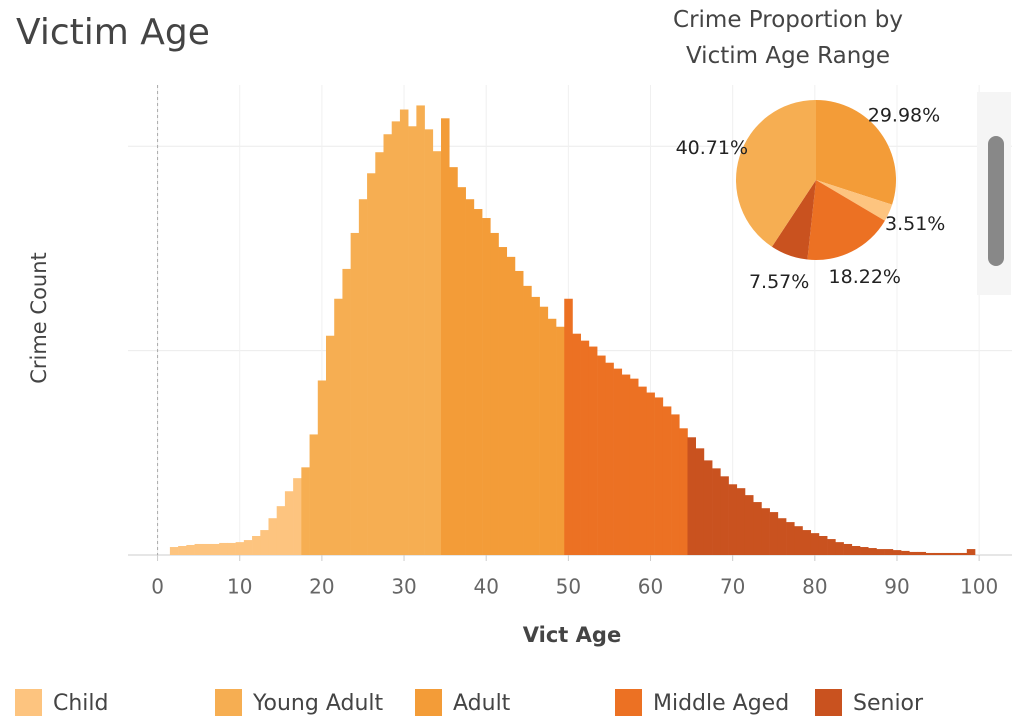  I want to click on x-tick-label: 60, so click(650, 587).